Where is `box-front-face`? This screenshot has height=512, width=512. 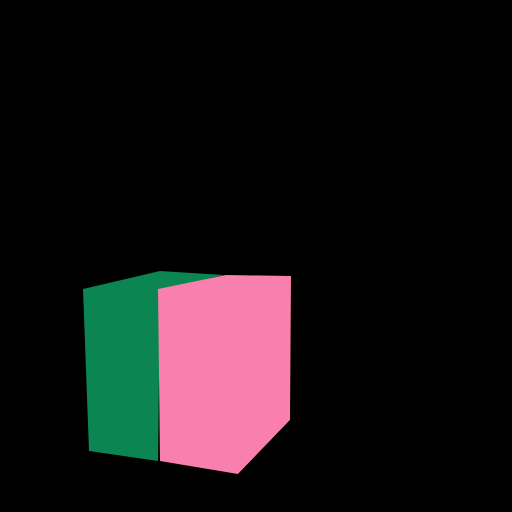
box-front-face is located at coordinates (224, 374).